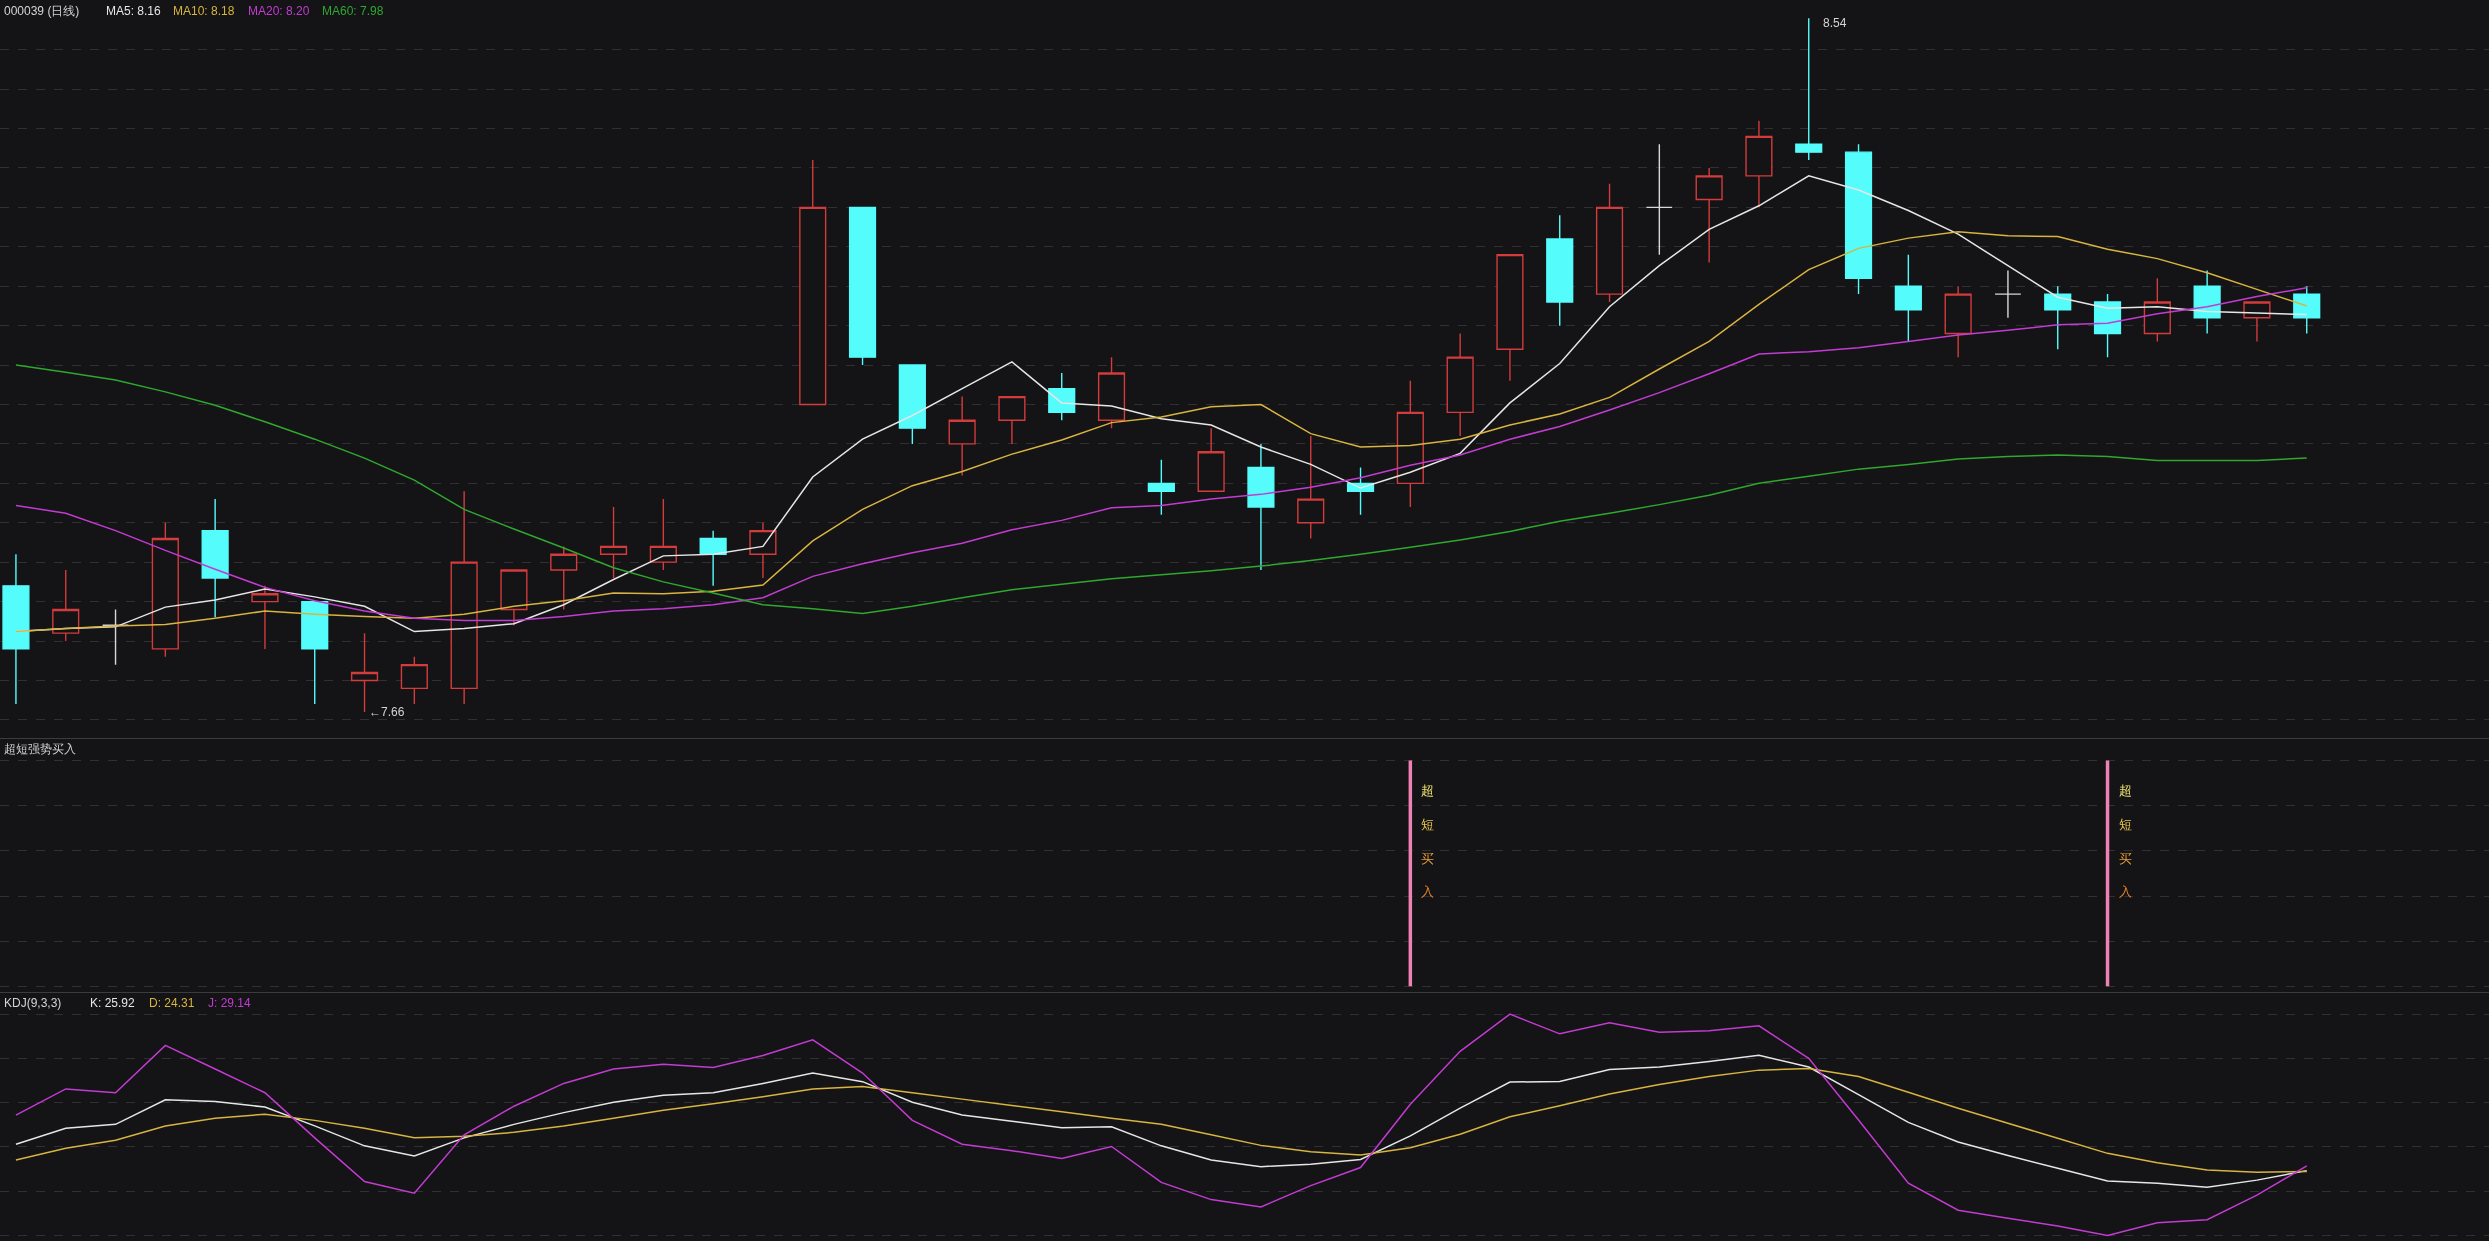 This screenshot has width=2489, height=1241. What do you see at coordinates (113, 1003) in the screenshot?
I see `text: K: 25.92` at bounding box center [113, 1003].